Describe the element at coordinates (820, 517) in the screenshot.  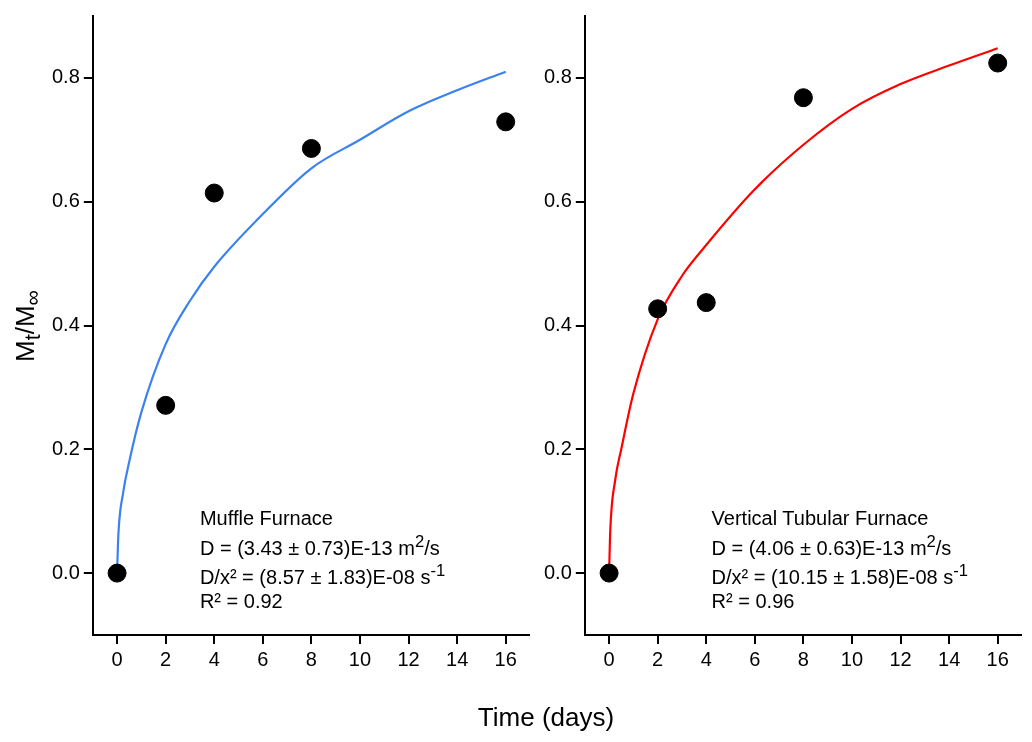
I see `annotation: Vertical Tubular Furnace` at that location.